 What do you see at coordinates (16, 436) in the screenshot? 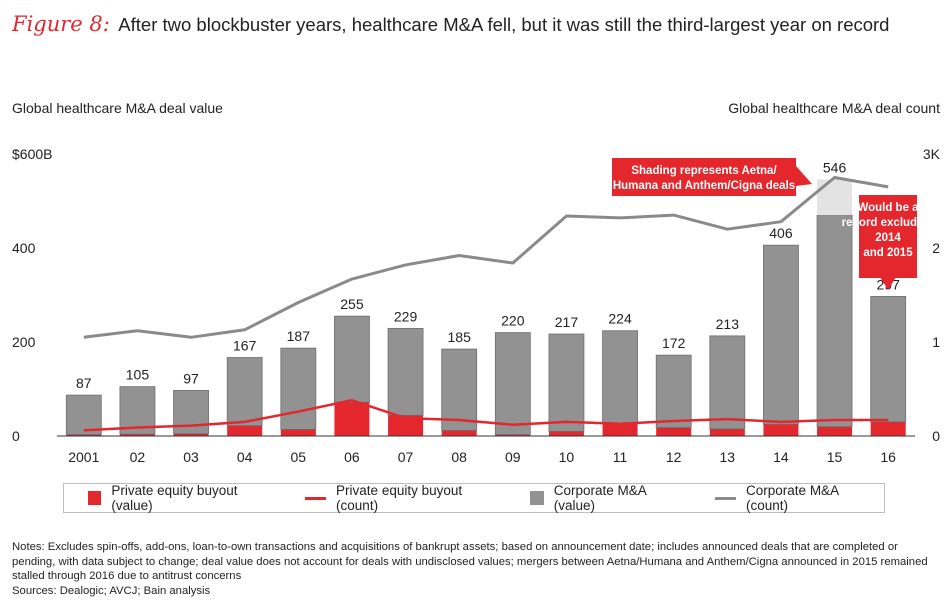
I see `y-tick-label: 0` at bounding box center [16, 436].